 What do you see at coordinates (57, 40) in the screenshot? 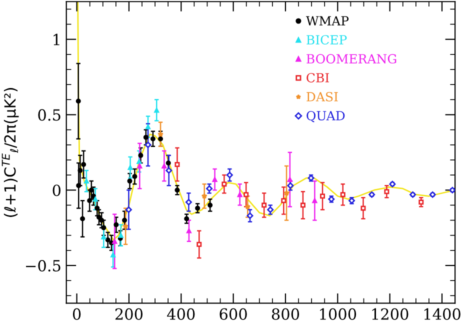
I see `y-tick-label: 1` at bounding box center [57, 40].